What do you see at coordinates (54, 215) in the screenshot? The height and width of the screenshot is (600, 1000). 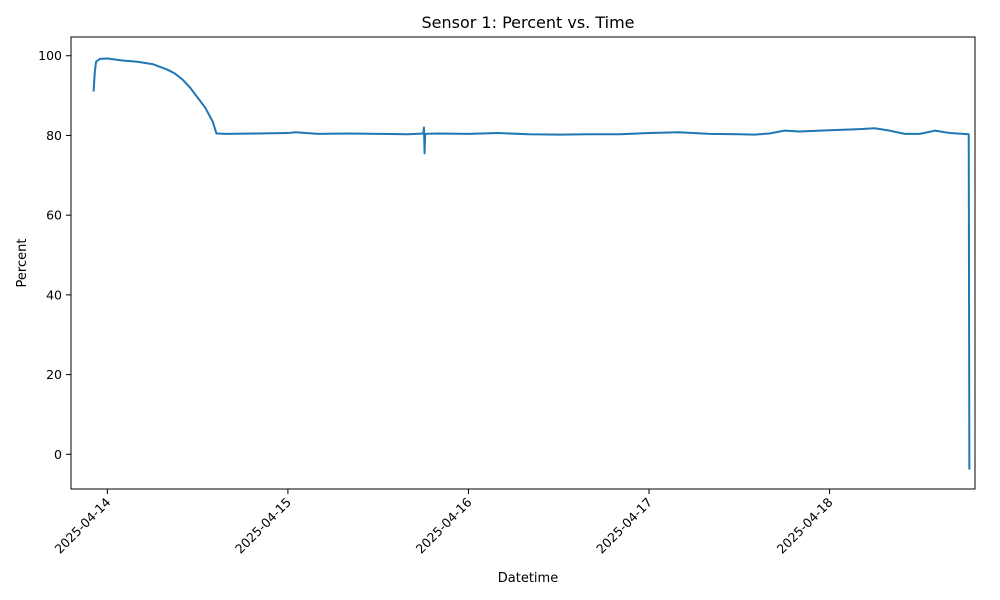 I see `y-tick-label: 60` at bounding box center [54, 215].